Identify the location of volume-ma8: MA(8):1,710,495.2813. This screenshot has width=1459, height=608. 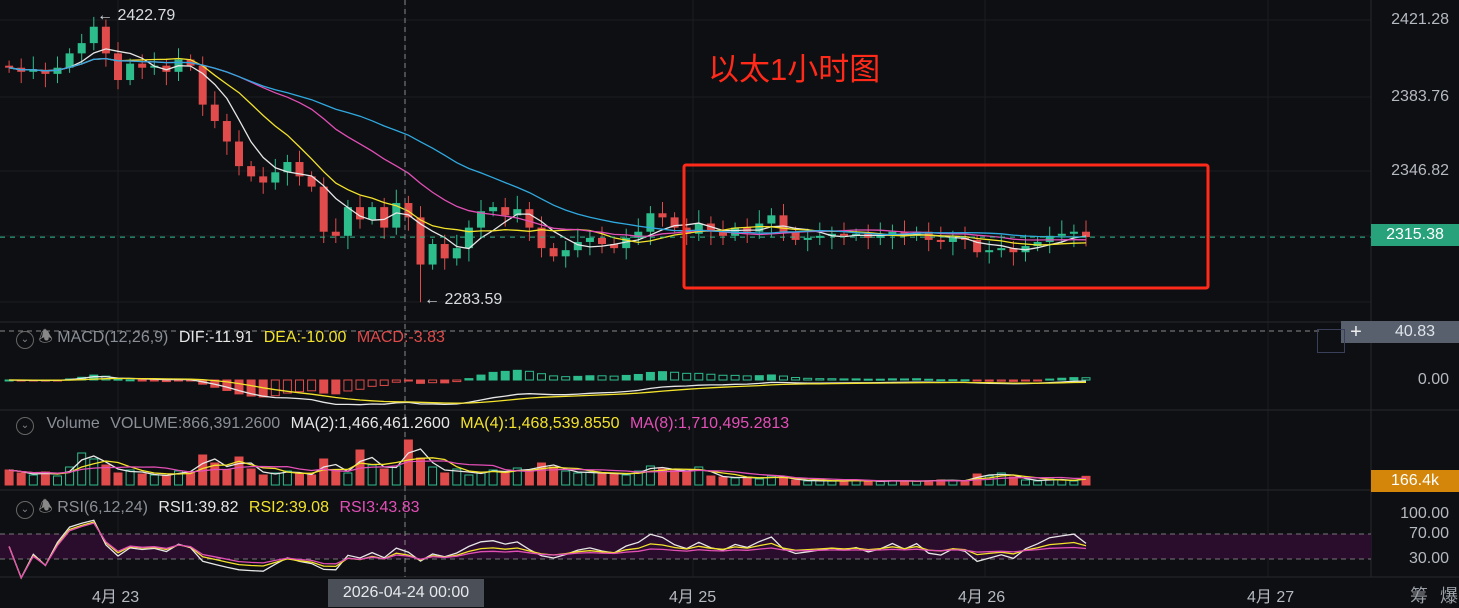
(709, 423).